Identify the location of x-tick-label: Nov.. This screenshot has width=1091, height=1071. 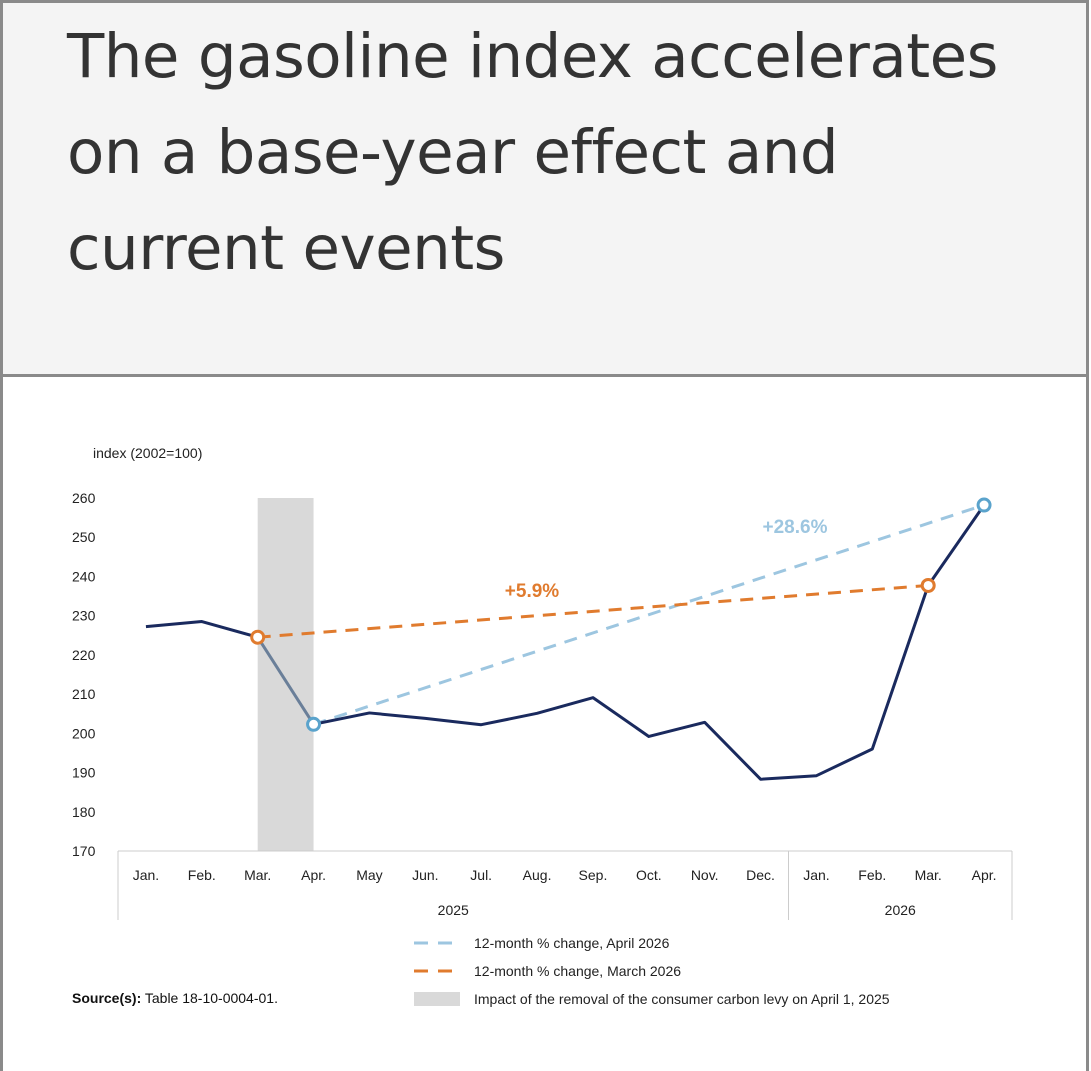
(705, 875).